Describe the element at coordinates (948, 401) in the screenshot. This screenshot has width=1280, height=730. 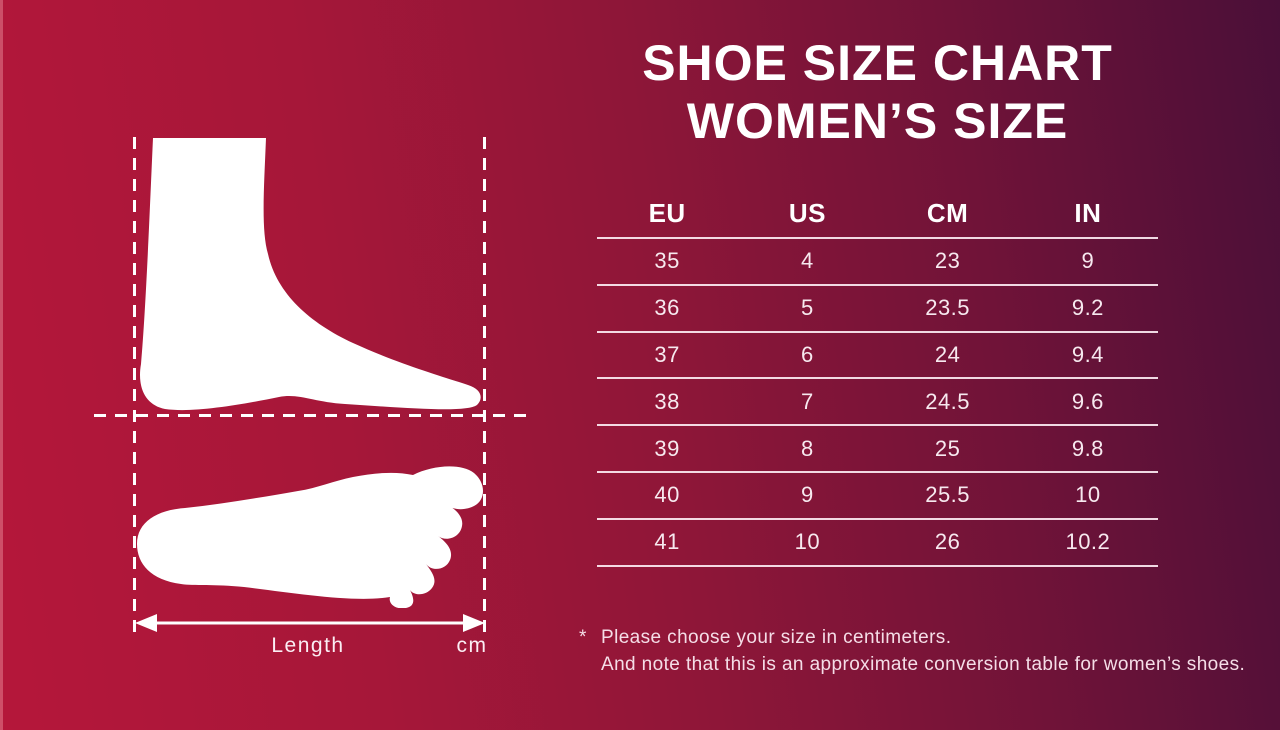
I see `table-cell: 24.5` at that location.